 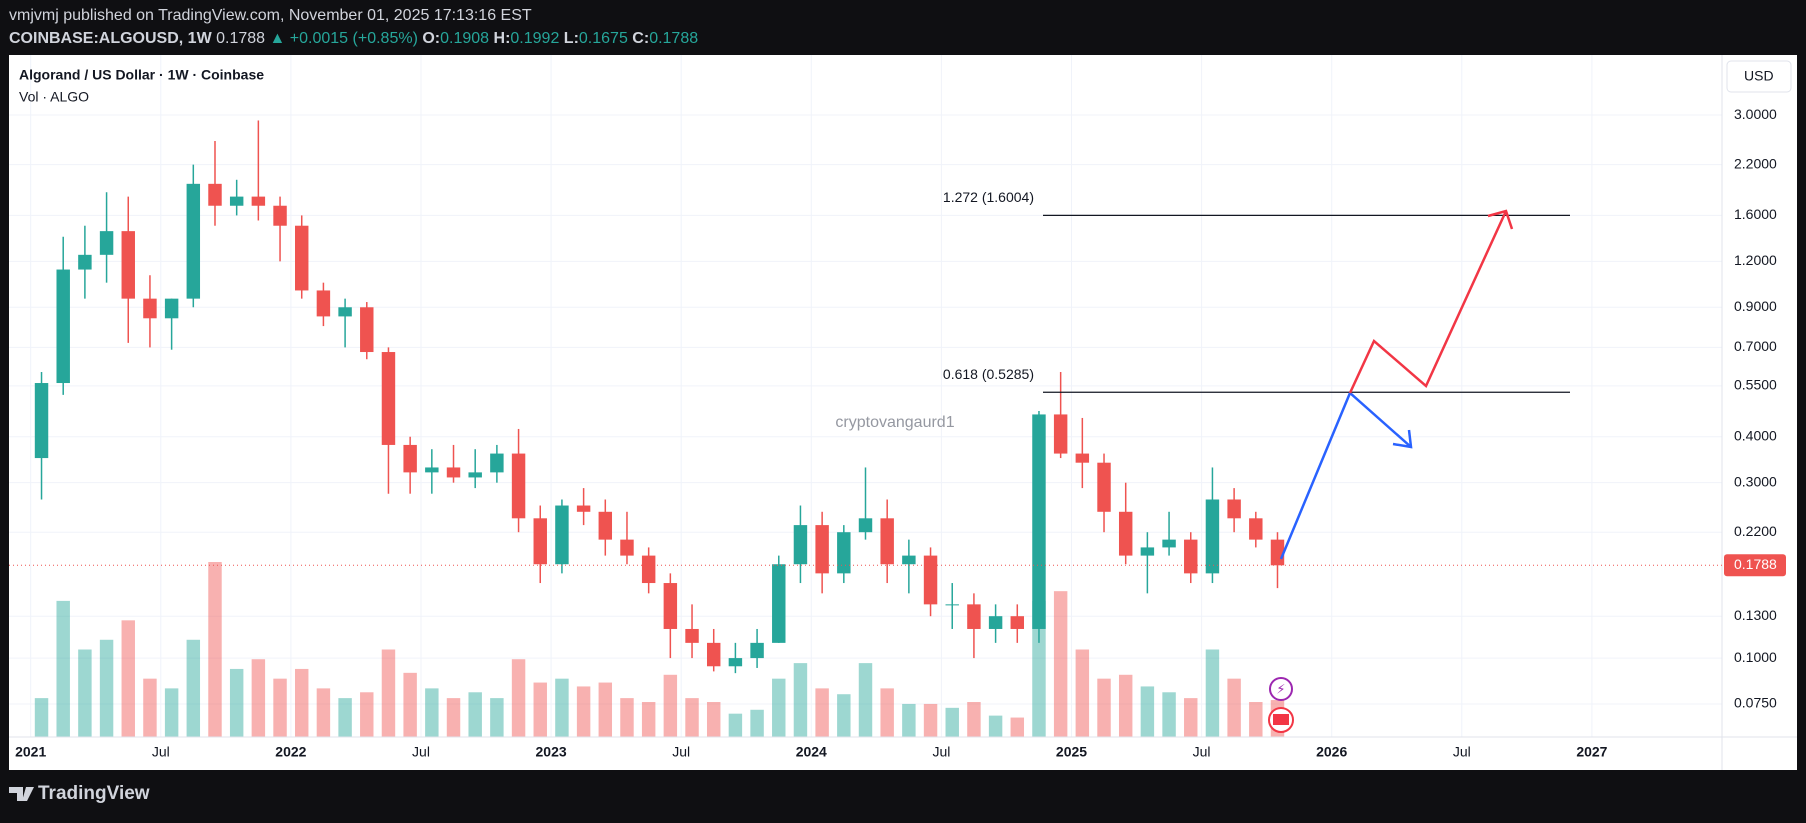 I want to click on currency-label: USD, so click(x=1759, y=76).